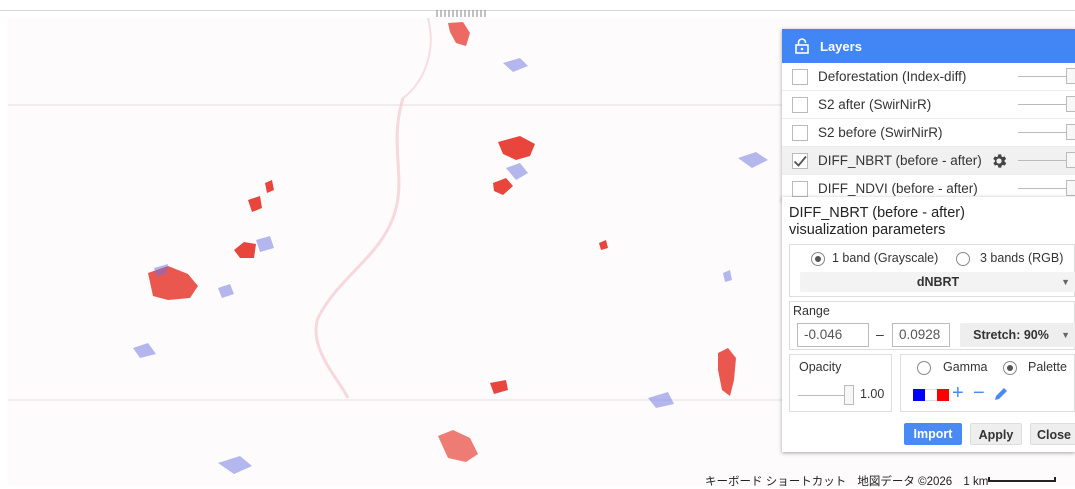 Image resolution: width=1075 pixels, height=489 pixels. What do you see at coordinates (905, 482) in the screenshot?
I see `map-attribution: 地図データ ©2026` at bounding box center [905, 482].